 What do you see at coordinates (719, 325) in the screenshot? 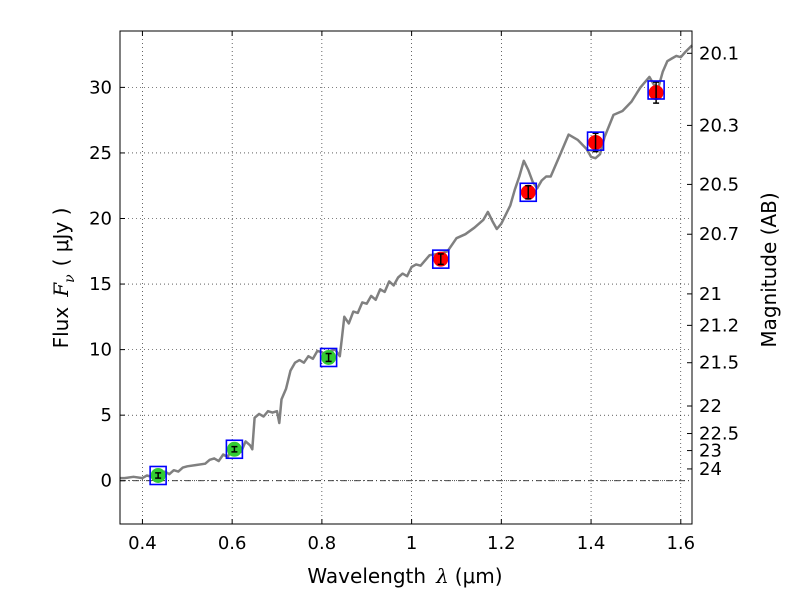
I see `magnitude-tick-label: 21.2` at bounding box center [719, 325].